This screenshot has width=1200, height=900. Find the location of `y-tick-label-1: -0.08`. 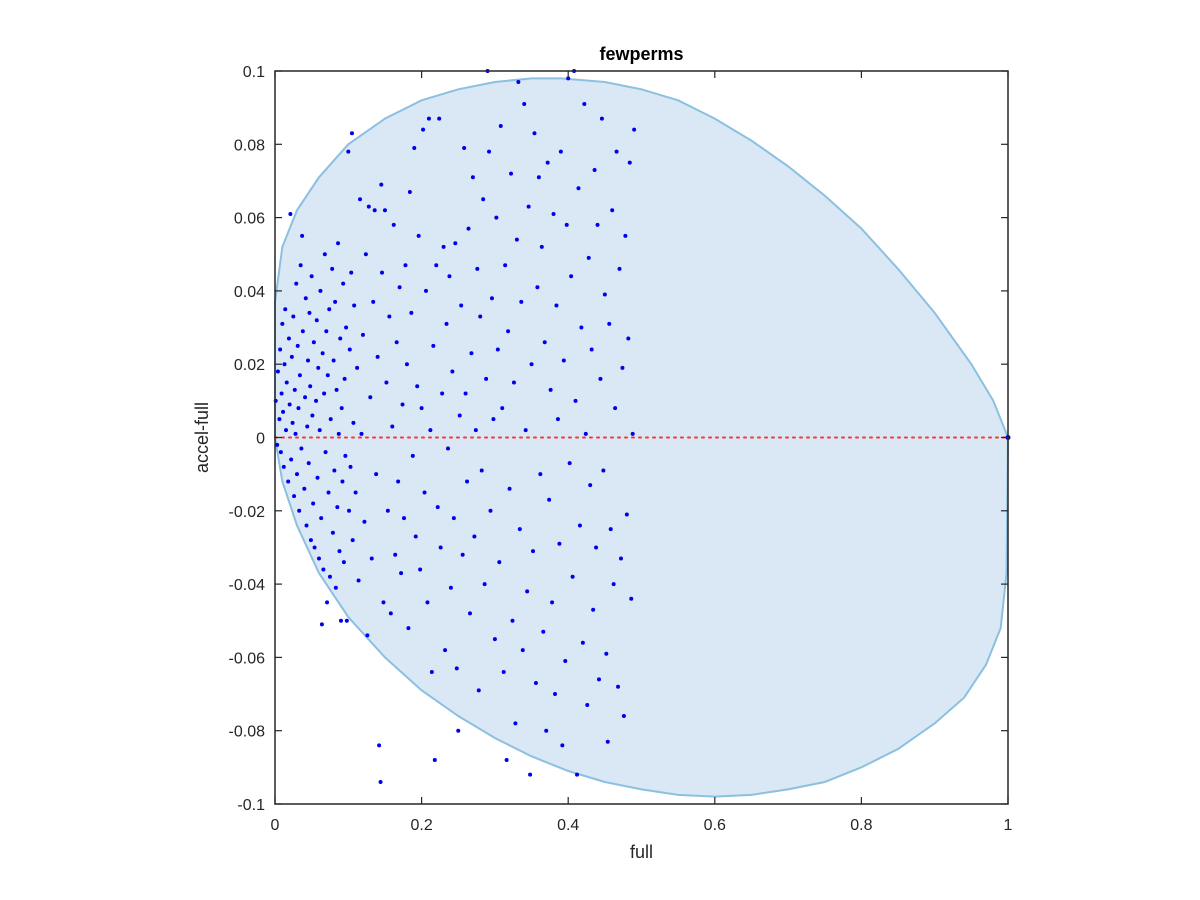

y-tick-label-1: -0.08 is located at coordinates (247, 732).